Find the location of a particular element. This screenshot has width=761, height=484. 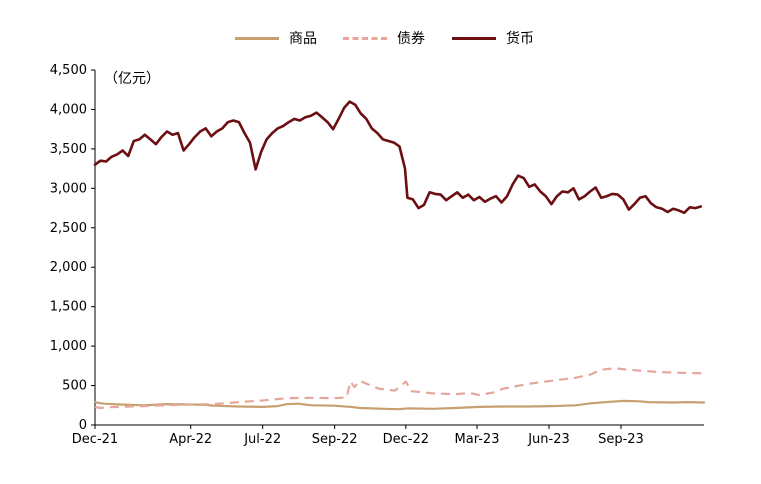

y-tick-label: 500 is located at coordinates (74, 386).